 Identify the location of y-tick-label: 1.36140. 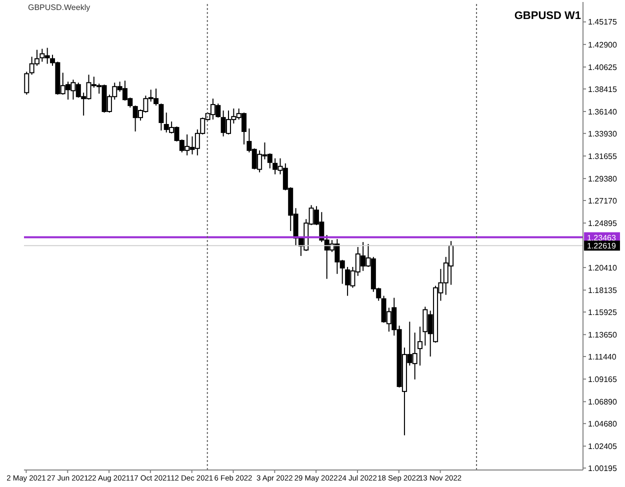
(603, 111).